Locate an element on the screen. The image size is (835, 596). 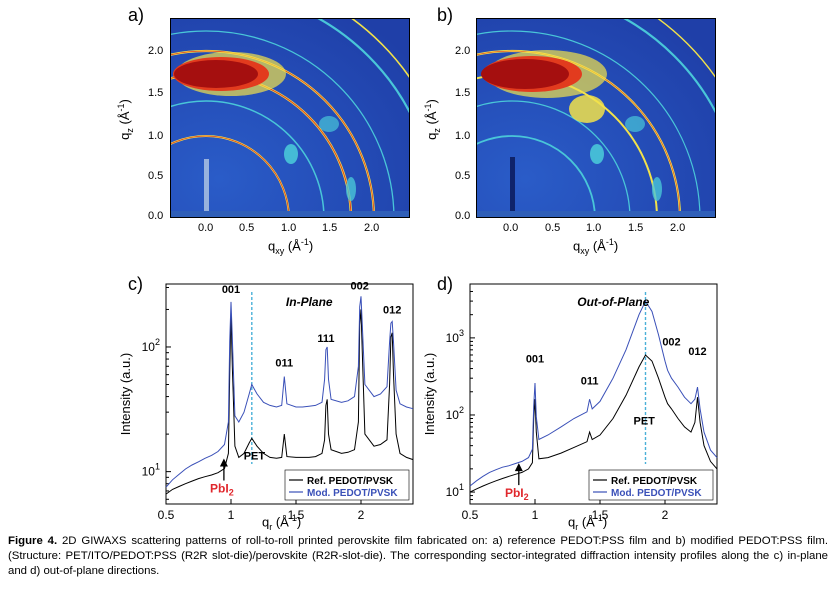
x-axis-title-d: qr (Å-1) is located at coordinates (588, 522).